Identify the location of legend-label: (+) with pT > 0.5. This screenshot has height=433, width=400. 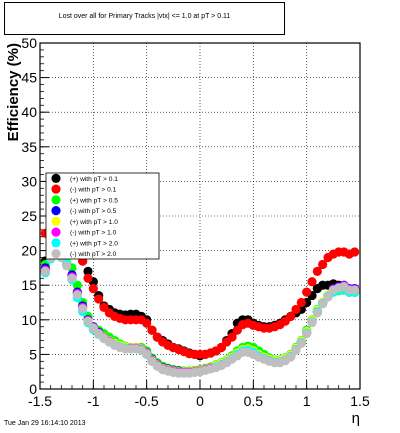
(94, 200).